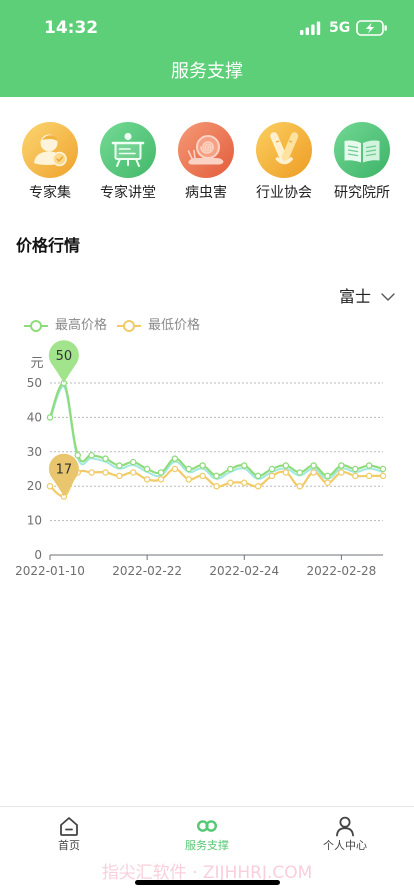  I want to click on mark-points: 50 17, so click(63, 418).